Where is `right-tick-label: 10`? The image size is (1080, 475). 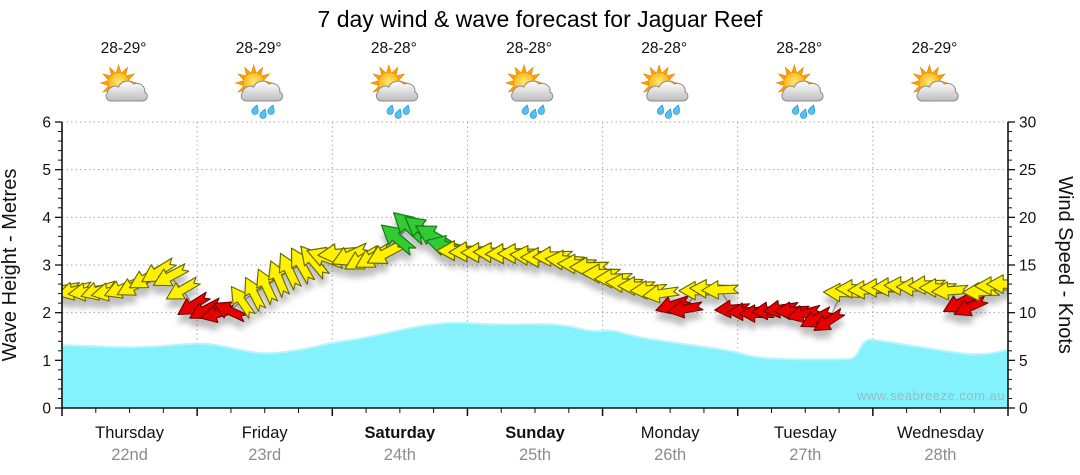
right-tick-label: 10 is located at coordinates (1028, 313).